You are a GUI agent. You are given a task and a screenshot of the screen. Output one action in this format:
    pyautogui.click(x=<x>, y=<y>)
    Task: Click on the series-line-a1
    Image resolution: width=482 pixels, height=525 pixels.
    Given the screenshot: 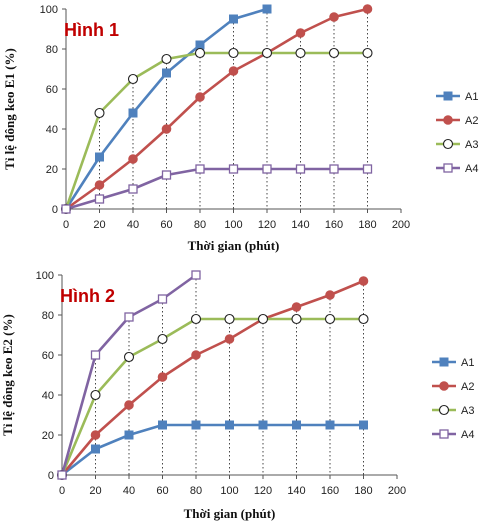 What is the action you would take?
    pyautogui.click(x=212, y=450)
    